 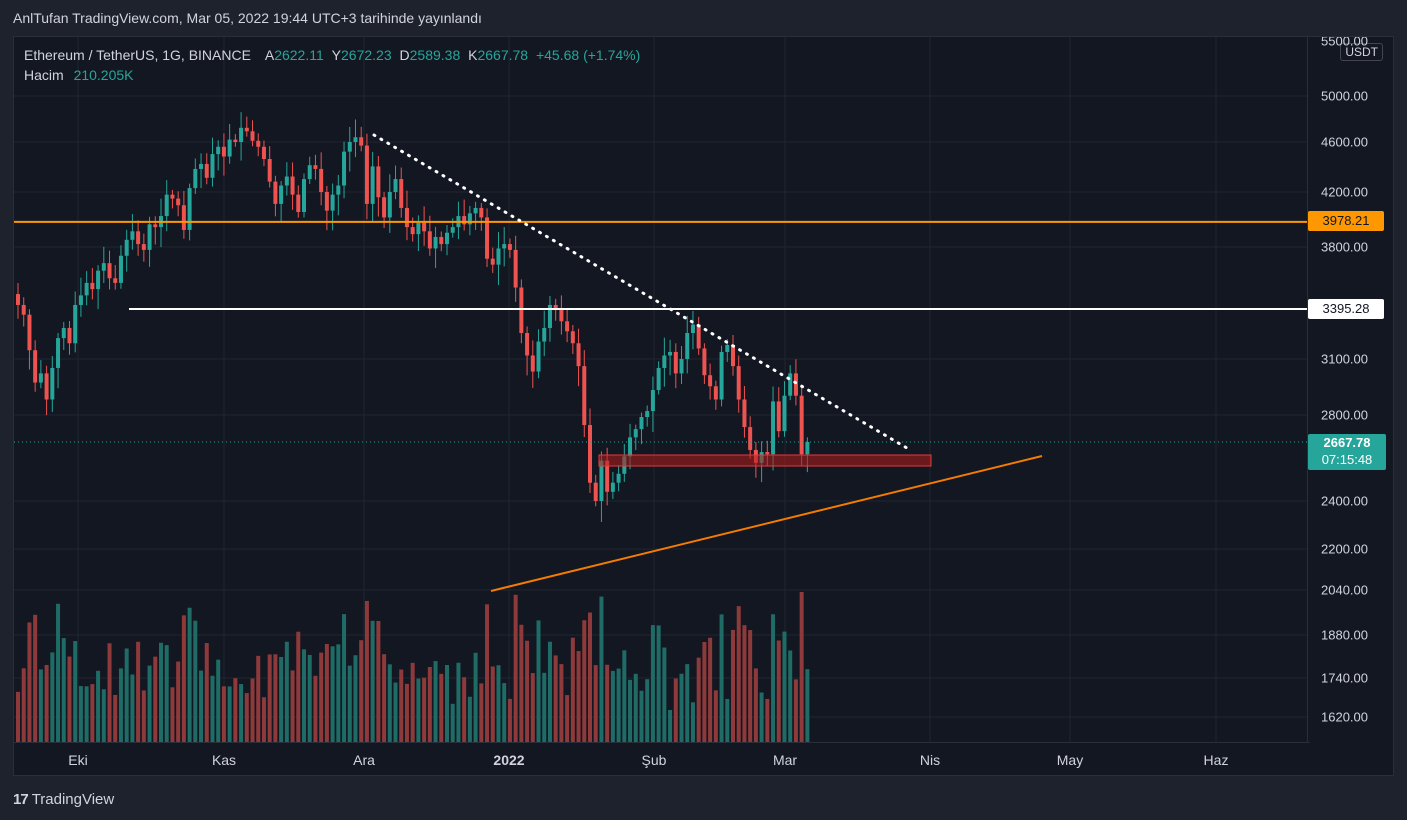 I want to click on last-price: 2667.78, so click(x=1347, y=442).